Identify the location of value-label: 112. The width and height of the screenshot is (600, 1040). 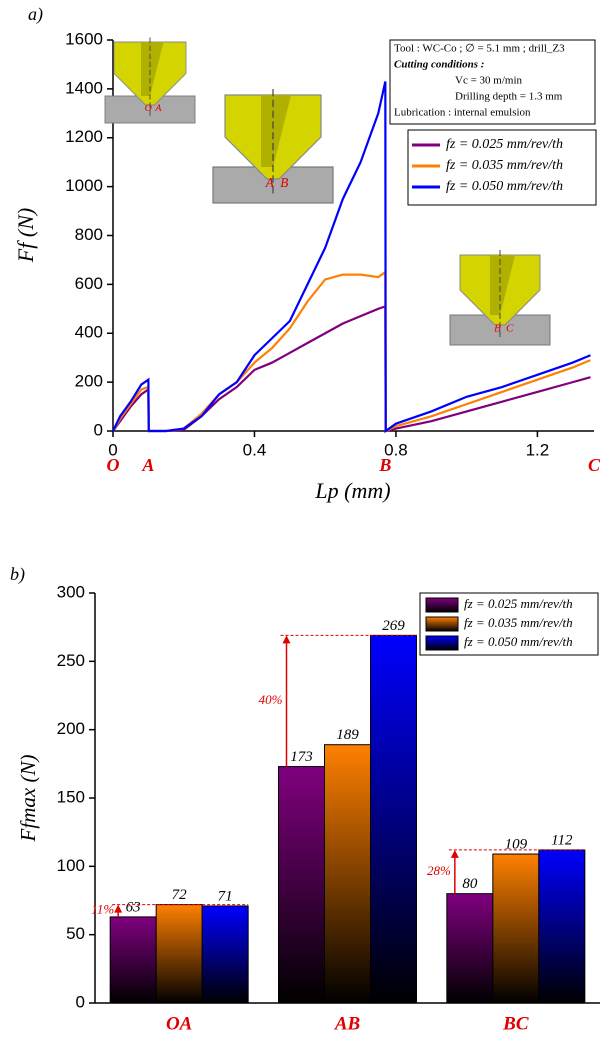
(562, 840).